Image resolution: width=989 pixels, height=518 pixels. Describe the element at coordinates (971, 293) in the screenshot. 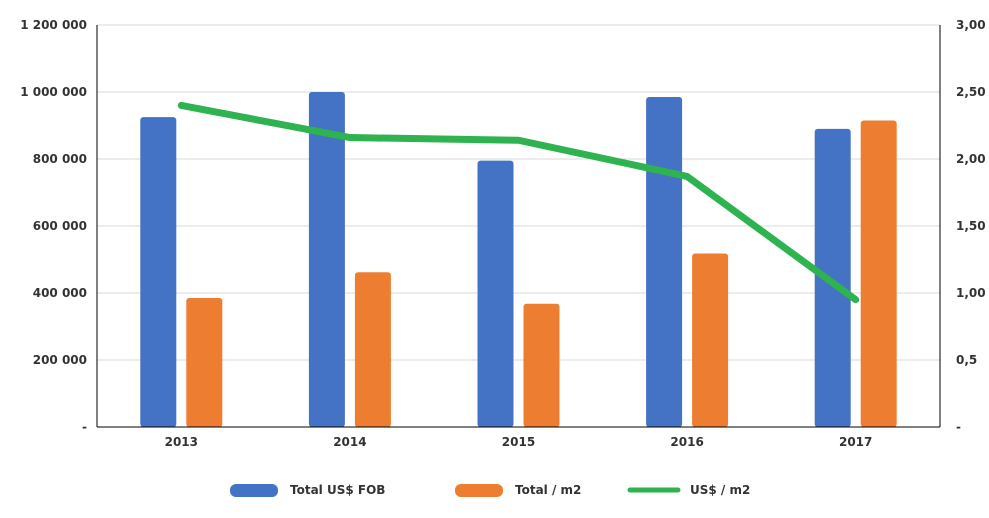

I see `y-right-tick-label: 1,00` at that location.